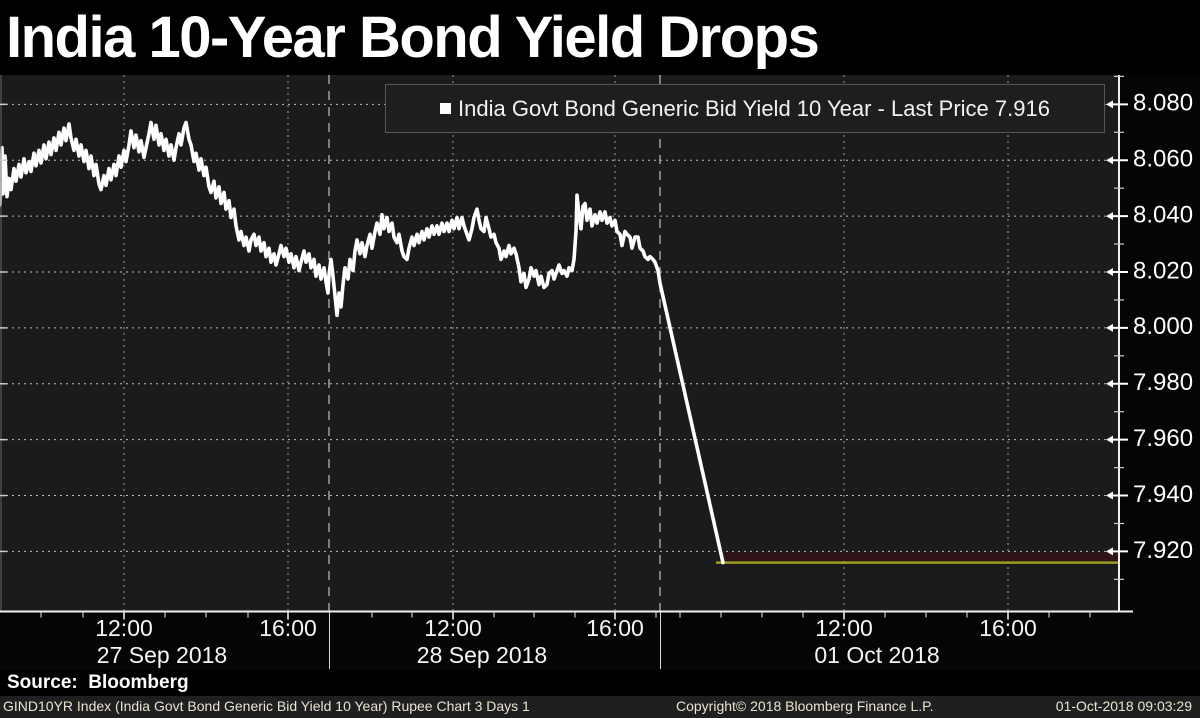 The height and width of the screenshot is (718, 1200). What do you see at coordinates (1163, 382) in the screenshot?
I see `y-axis-label: 7.980` at bounding box center [1163, 382].